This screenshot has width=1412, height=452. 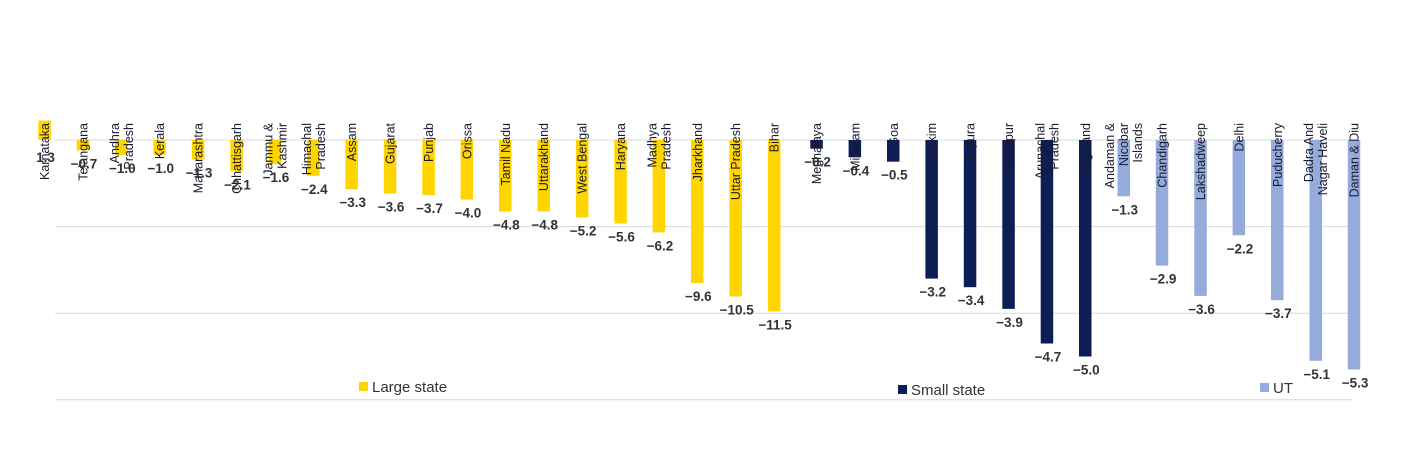 I want to click on category-label-lakshadweep: Lakshadweep, so click(x=1201, y=161).